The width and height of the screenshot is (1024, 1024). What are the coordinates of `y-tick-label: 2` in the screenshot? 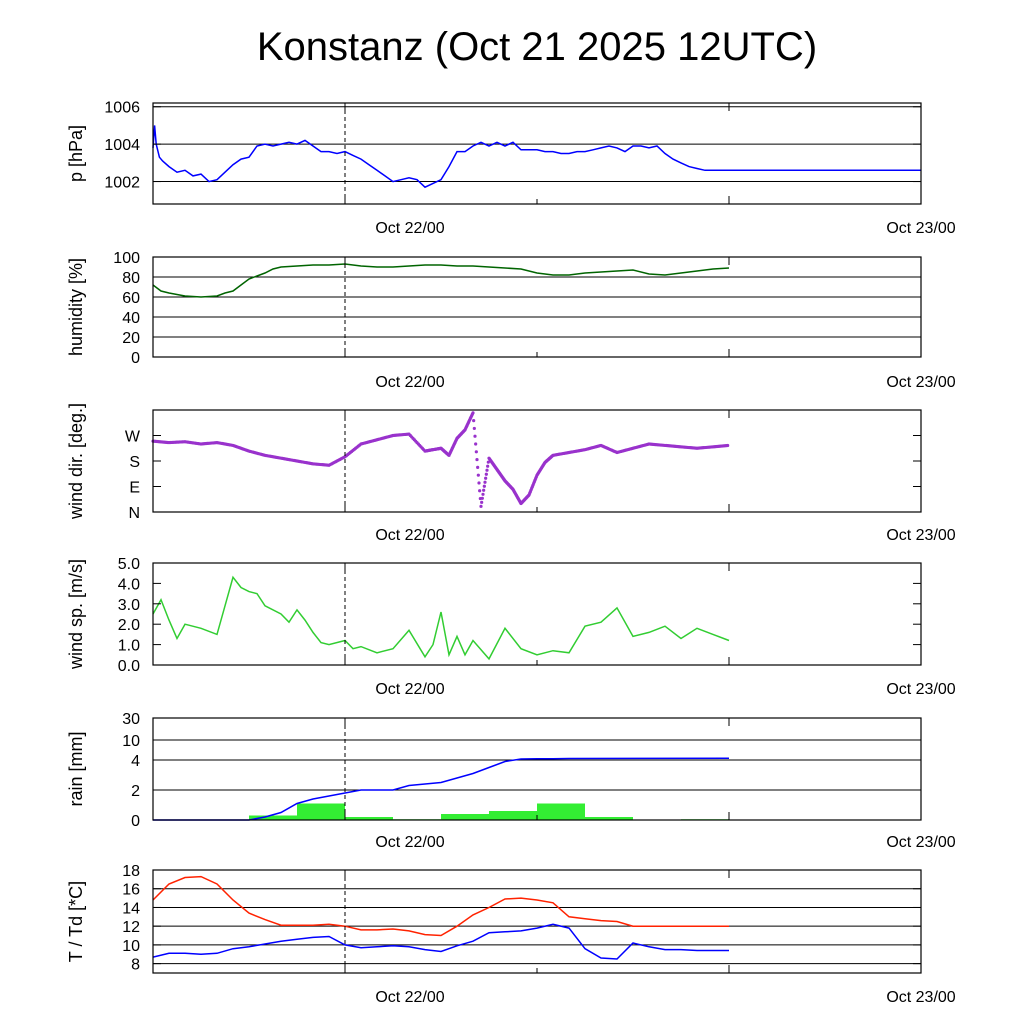 It's located at (135, 791).